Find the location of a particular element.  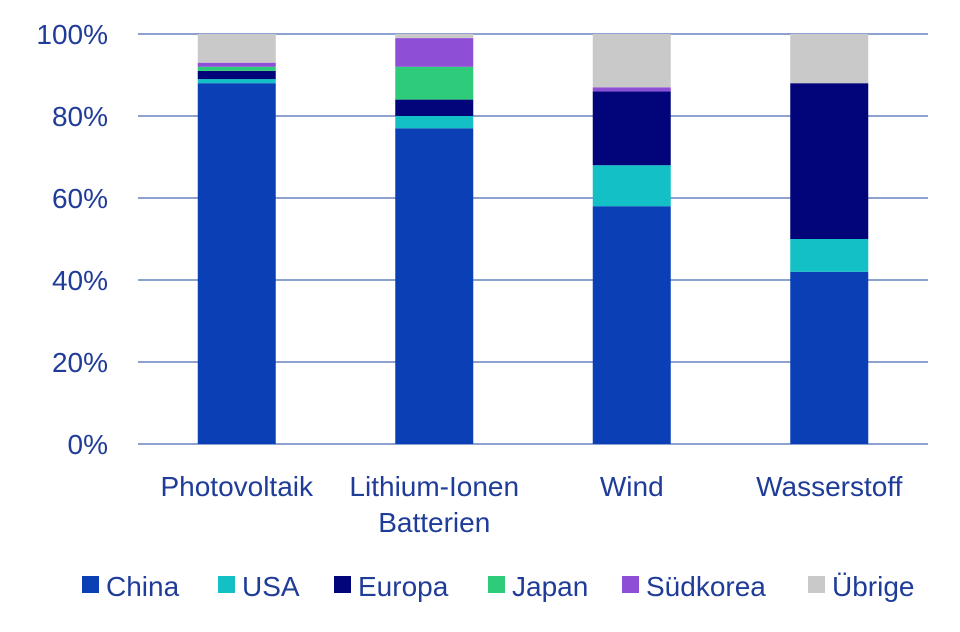

category-label: Wind is located at coordinates (632, 486).